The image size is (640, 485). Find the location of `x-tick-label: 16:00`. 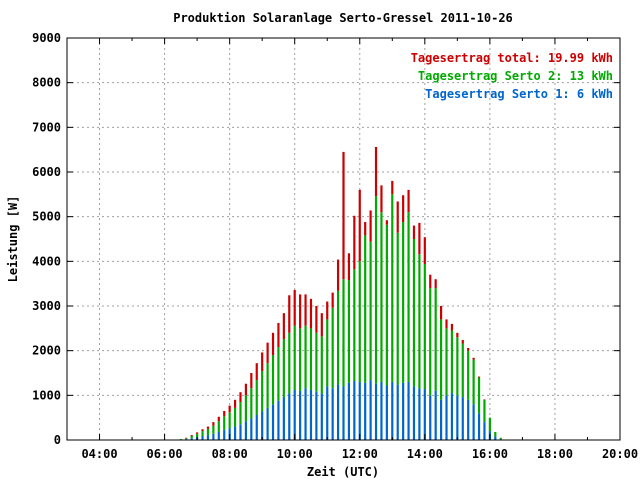

x-tick-label: 16:00 is located at coordinates (490, 454).